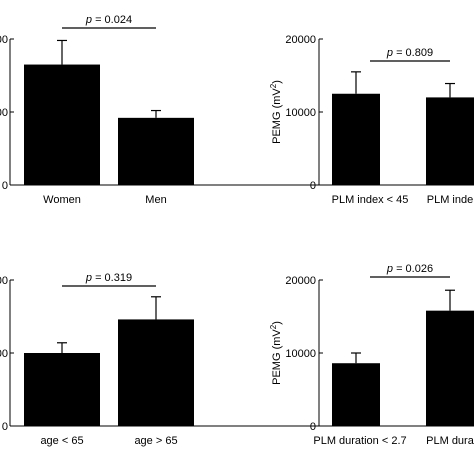  What do you see at coordinates (450, 200) in the screenshot?
I see `x-category-label: PLM inde` at bounding box center [450, 200].